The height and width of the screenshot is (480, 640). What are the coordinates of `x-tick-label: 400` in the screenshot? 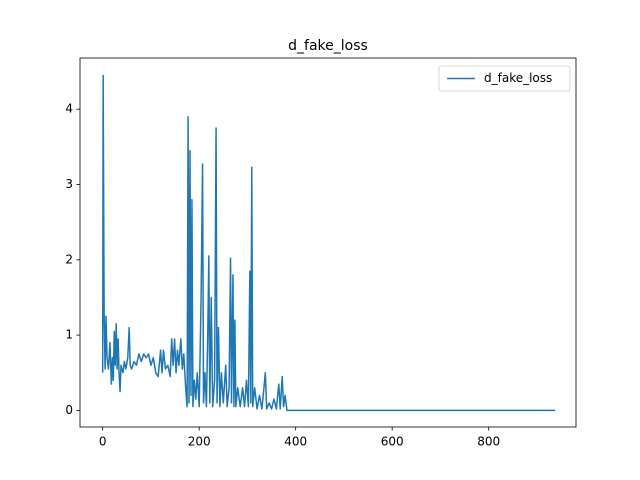 It's located at (295, 442).